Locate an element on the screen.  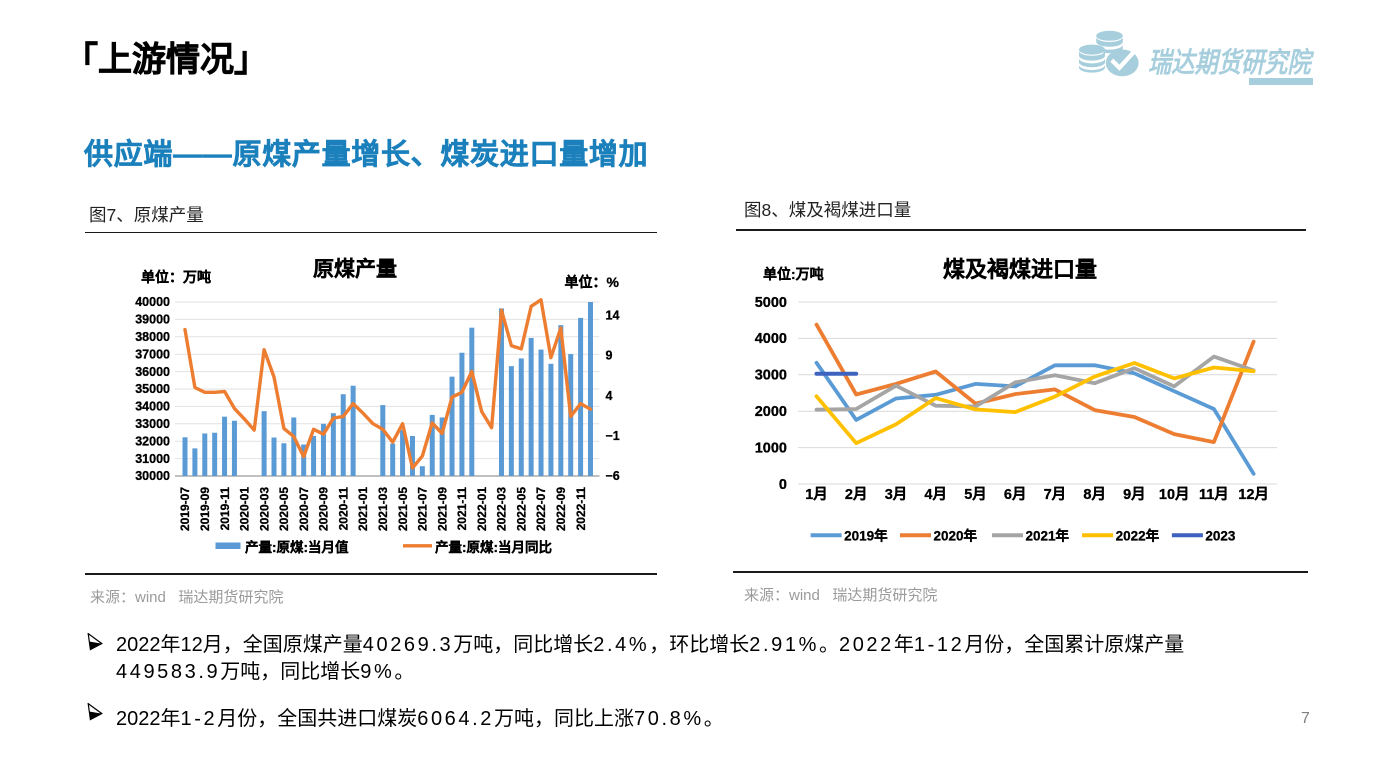
svg-text: 37000 is located at coordinates (152, 354).